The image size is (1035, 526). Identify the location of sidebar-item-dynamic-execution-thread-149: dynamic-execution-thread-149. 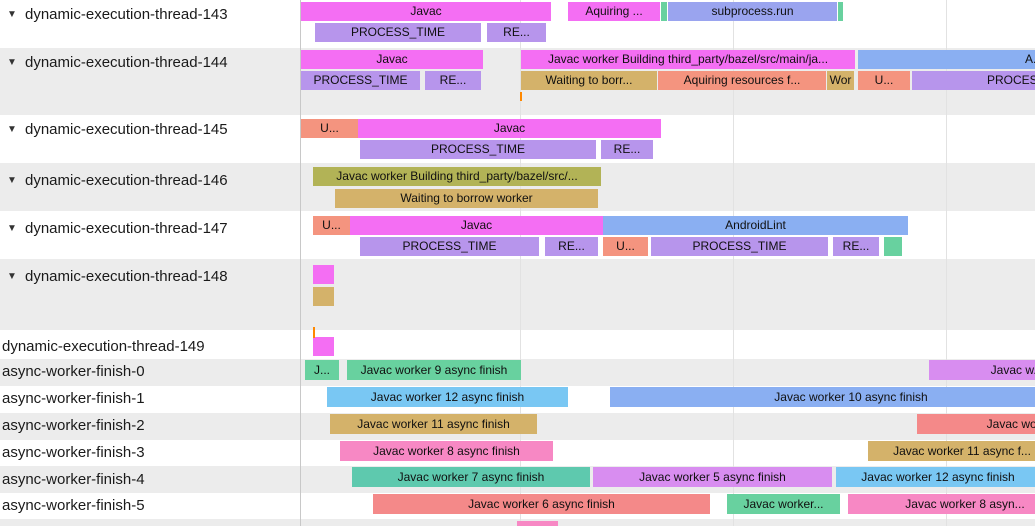
(149, 346).